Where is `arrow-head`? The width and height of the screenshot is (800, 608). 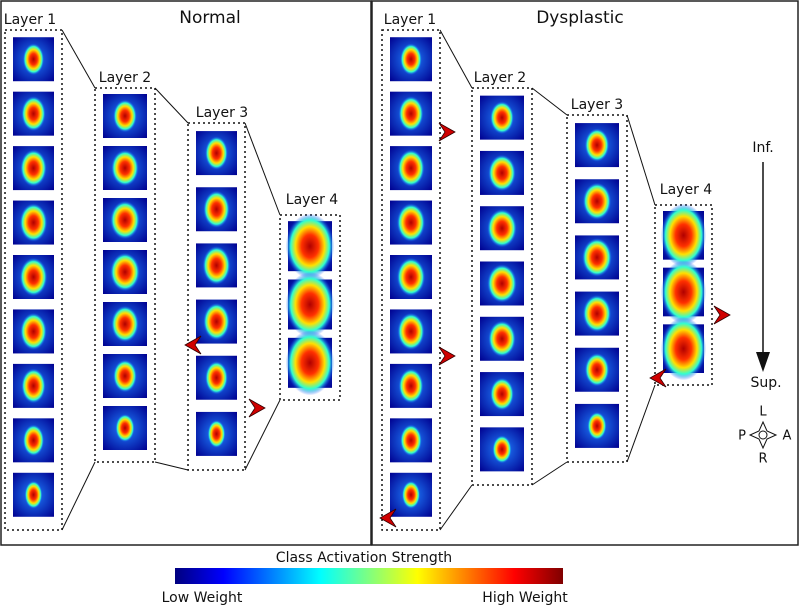
arrow-head is located at coordinates (763, 362).